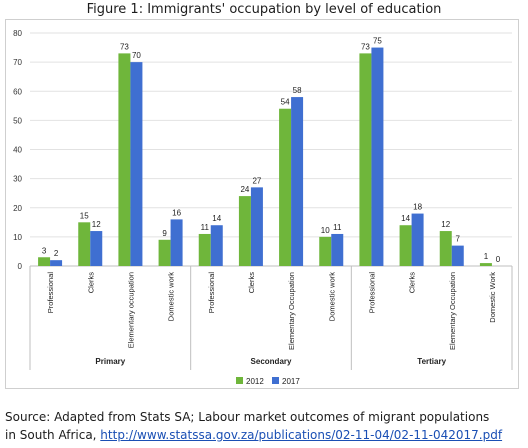 The width and height of the screenshot is (528, 448). Describe the element at coordinates (17, 179) in the screenshot. I see `y-tick-label: 30` at that location.